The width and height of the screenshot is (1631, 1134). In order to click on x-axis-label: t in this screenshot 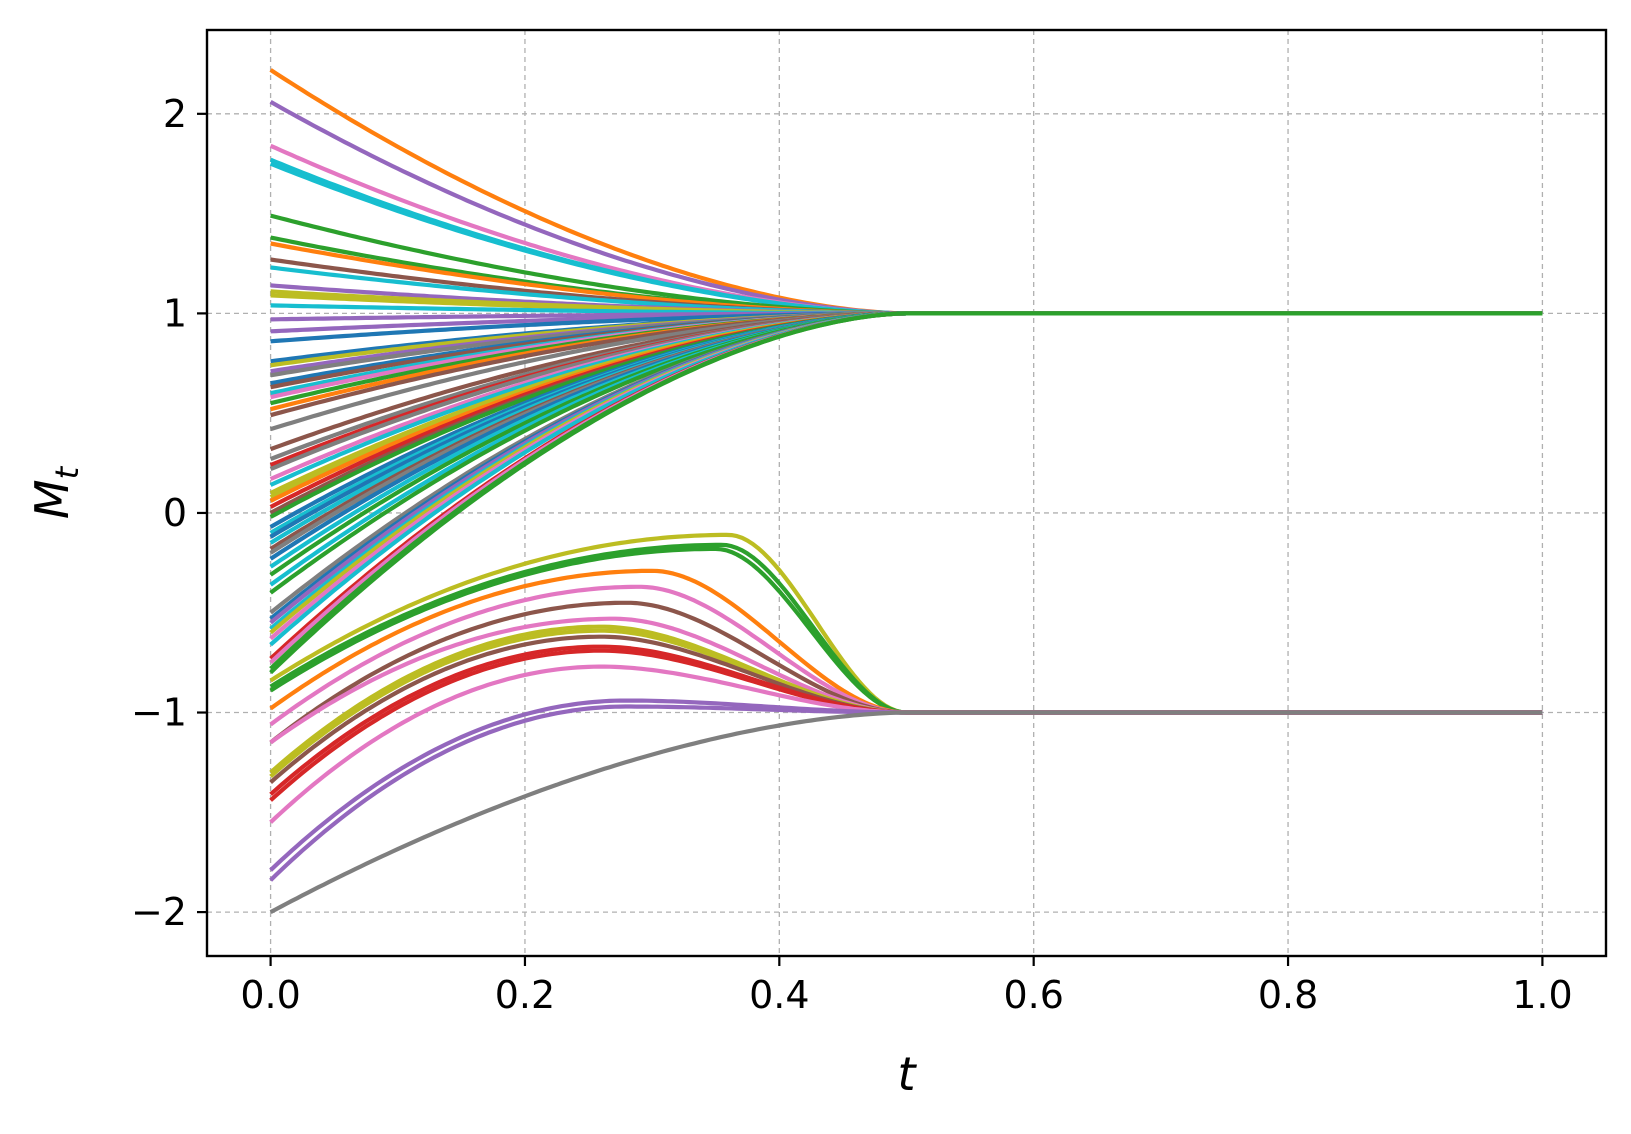, I will do `click(907, 1074)`.